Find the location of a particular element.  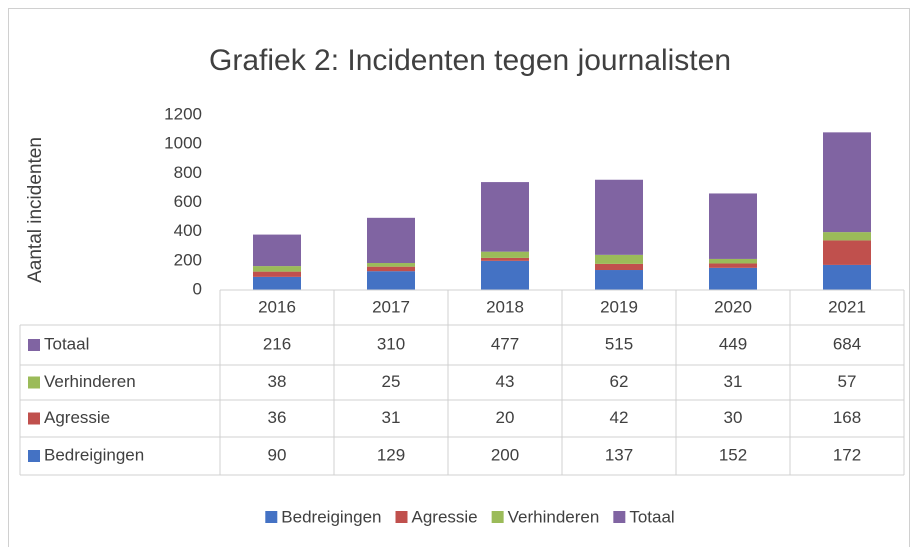

y-tick-label: 0 is located at coordinates (197, 288).